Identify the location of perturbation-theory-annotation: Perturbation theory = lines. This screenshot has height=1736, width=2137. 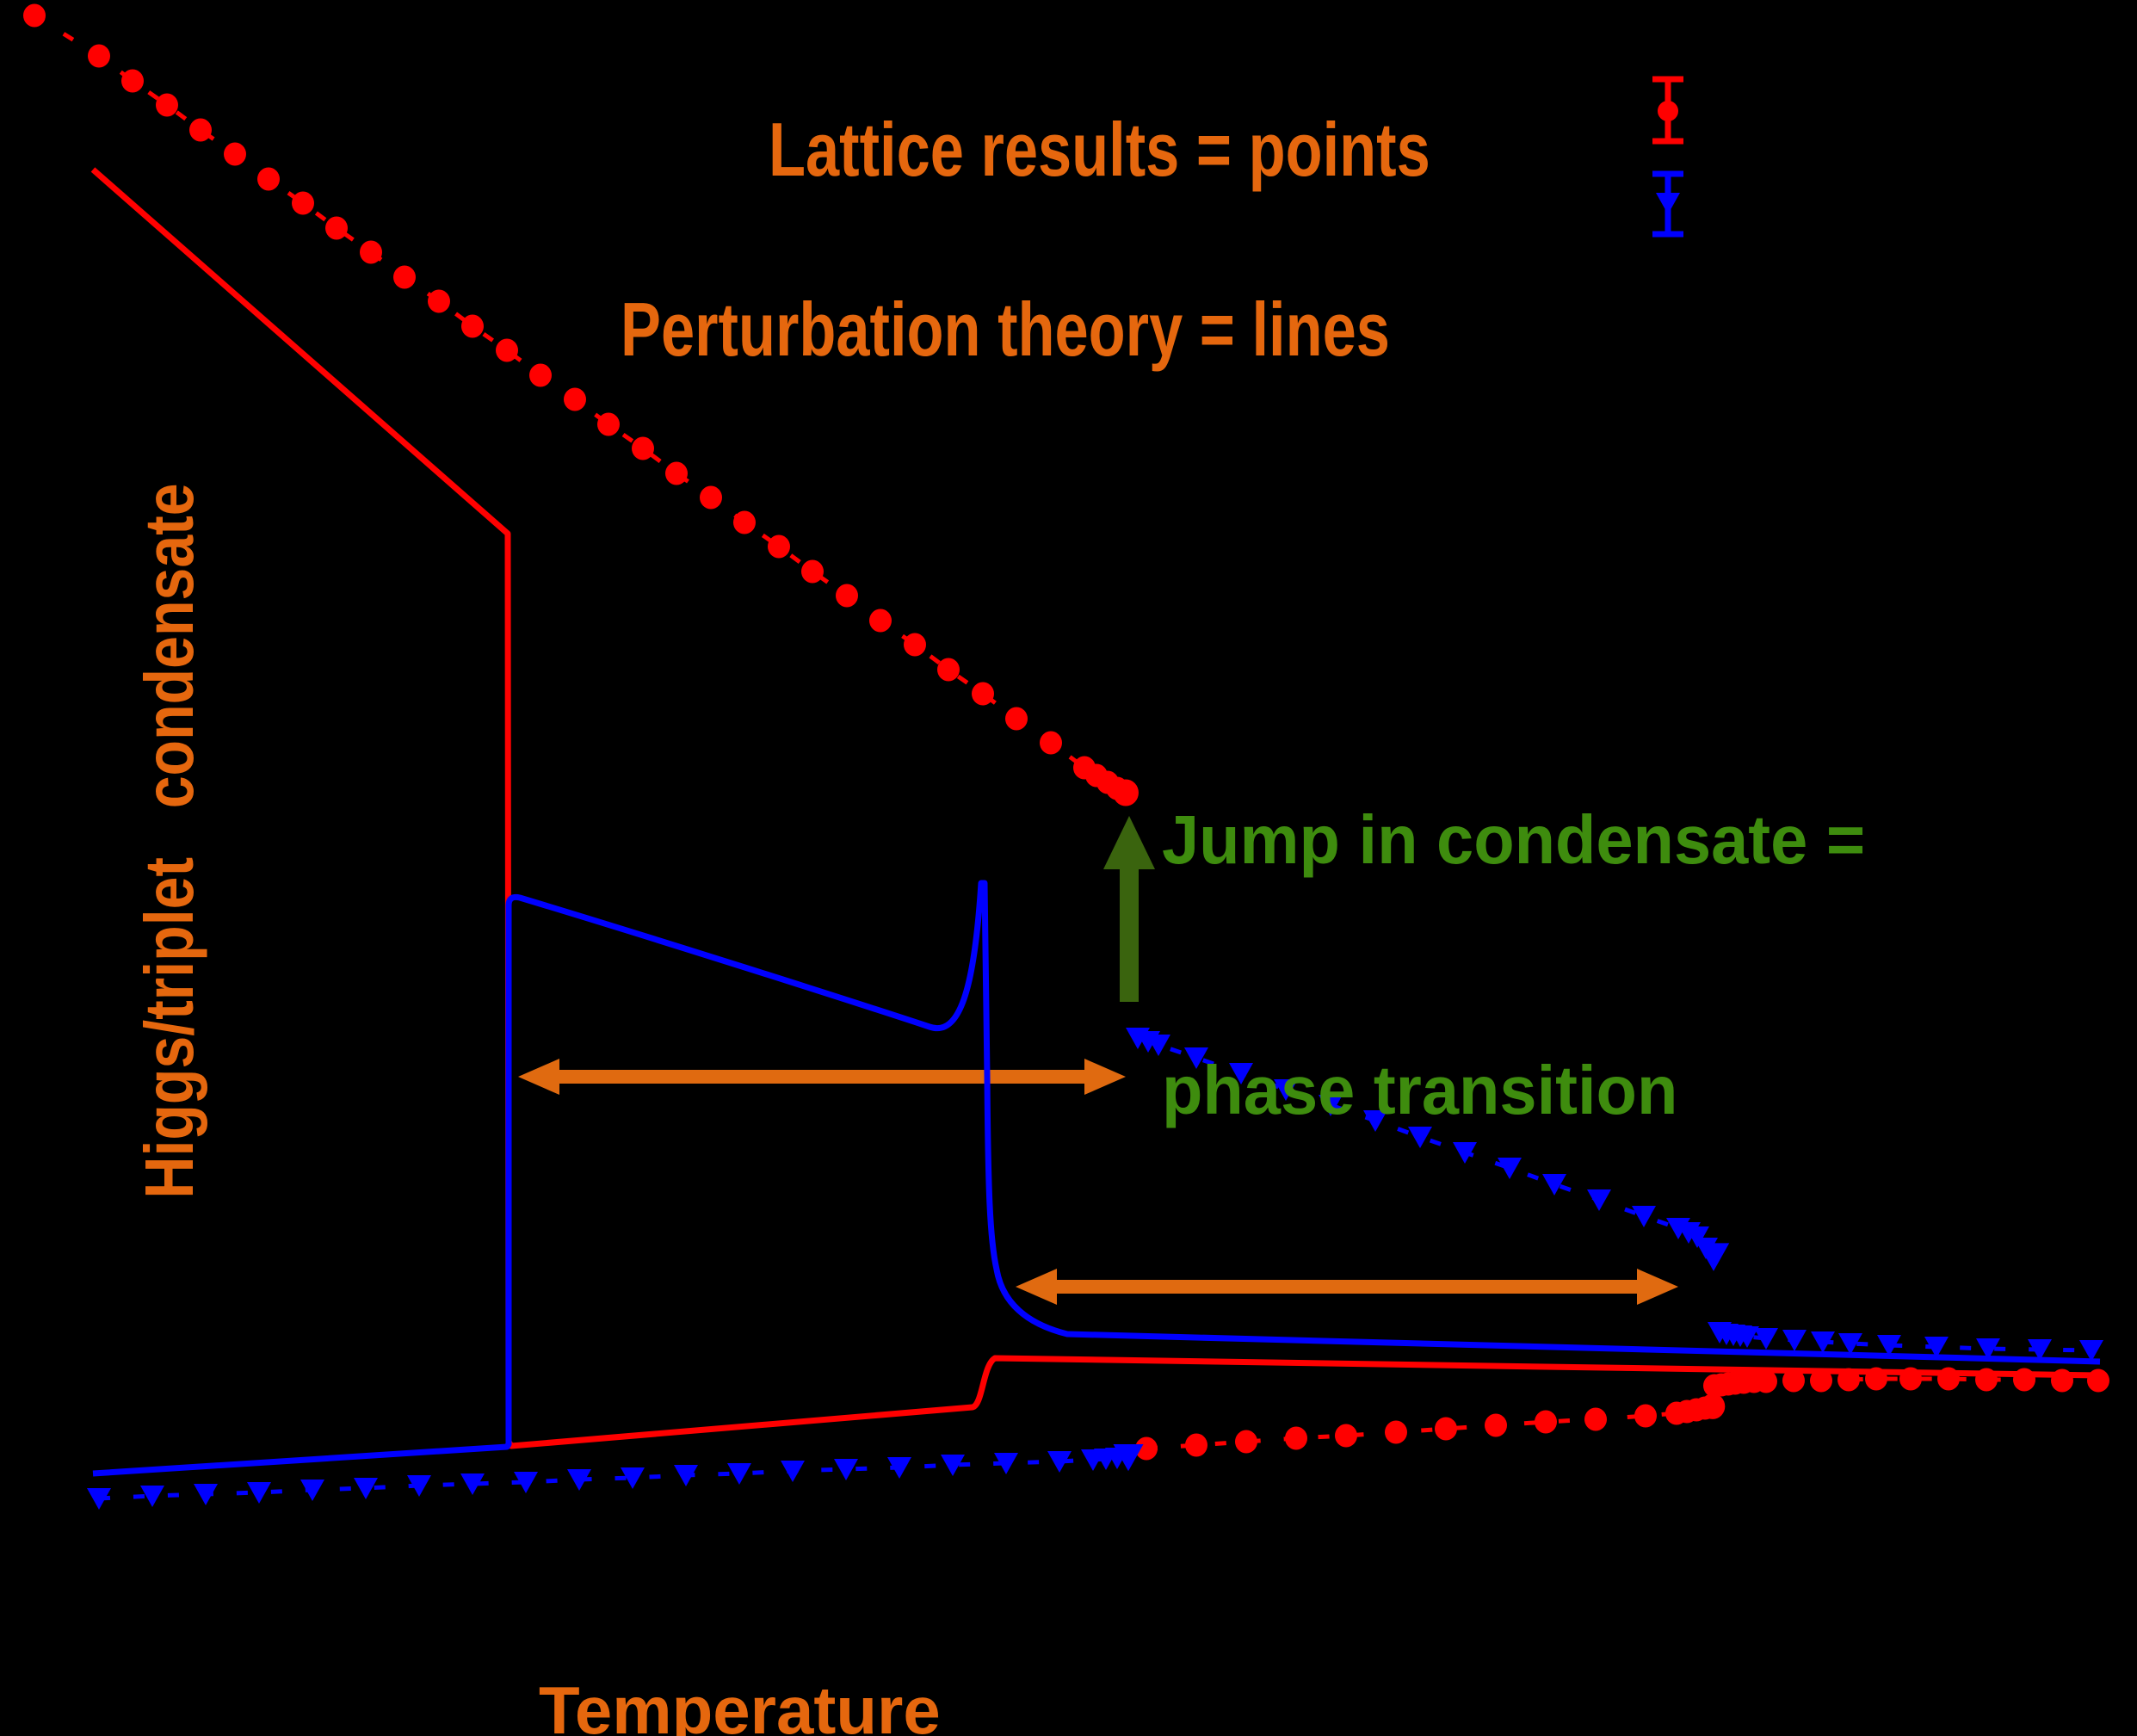
(1005, 329).